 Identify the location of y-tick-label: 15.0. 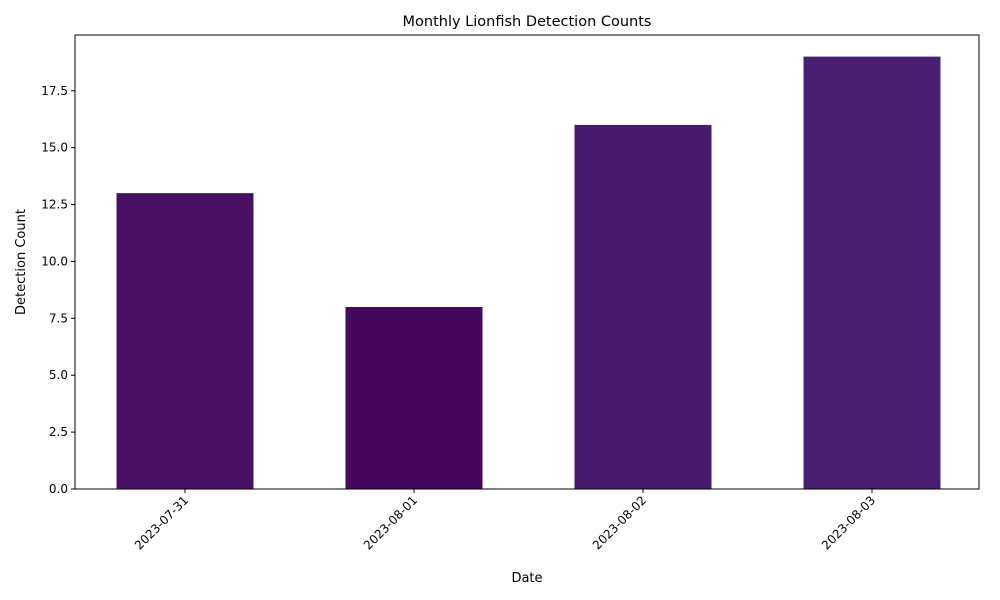
(54, 148).